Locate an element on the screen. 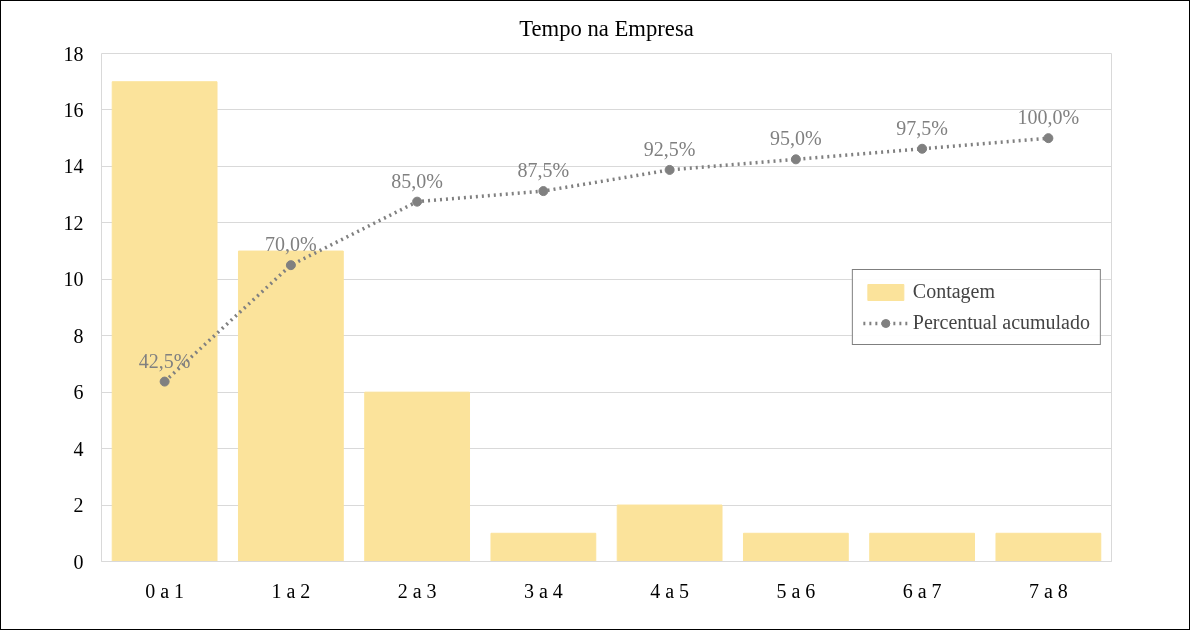 The height and width of the screenshot is (636, 1198). x-tick-label: 5 a 6 is located at coordinates (796, 590).